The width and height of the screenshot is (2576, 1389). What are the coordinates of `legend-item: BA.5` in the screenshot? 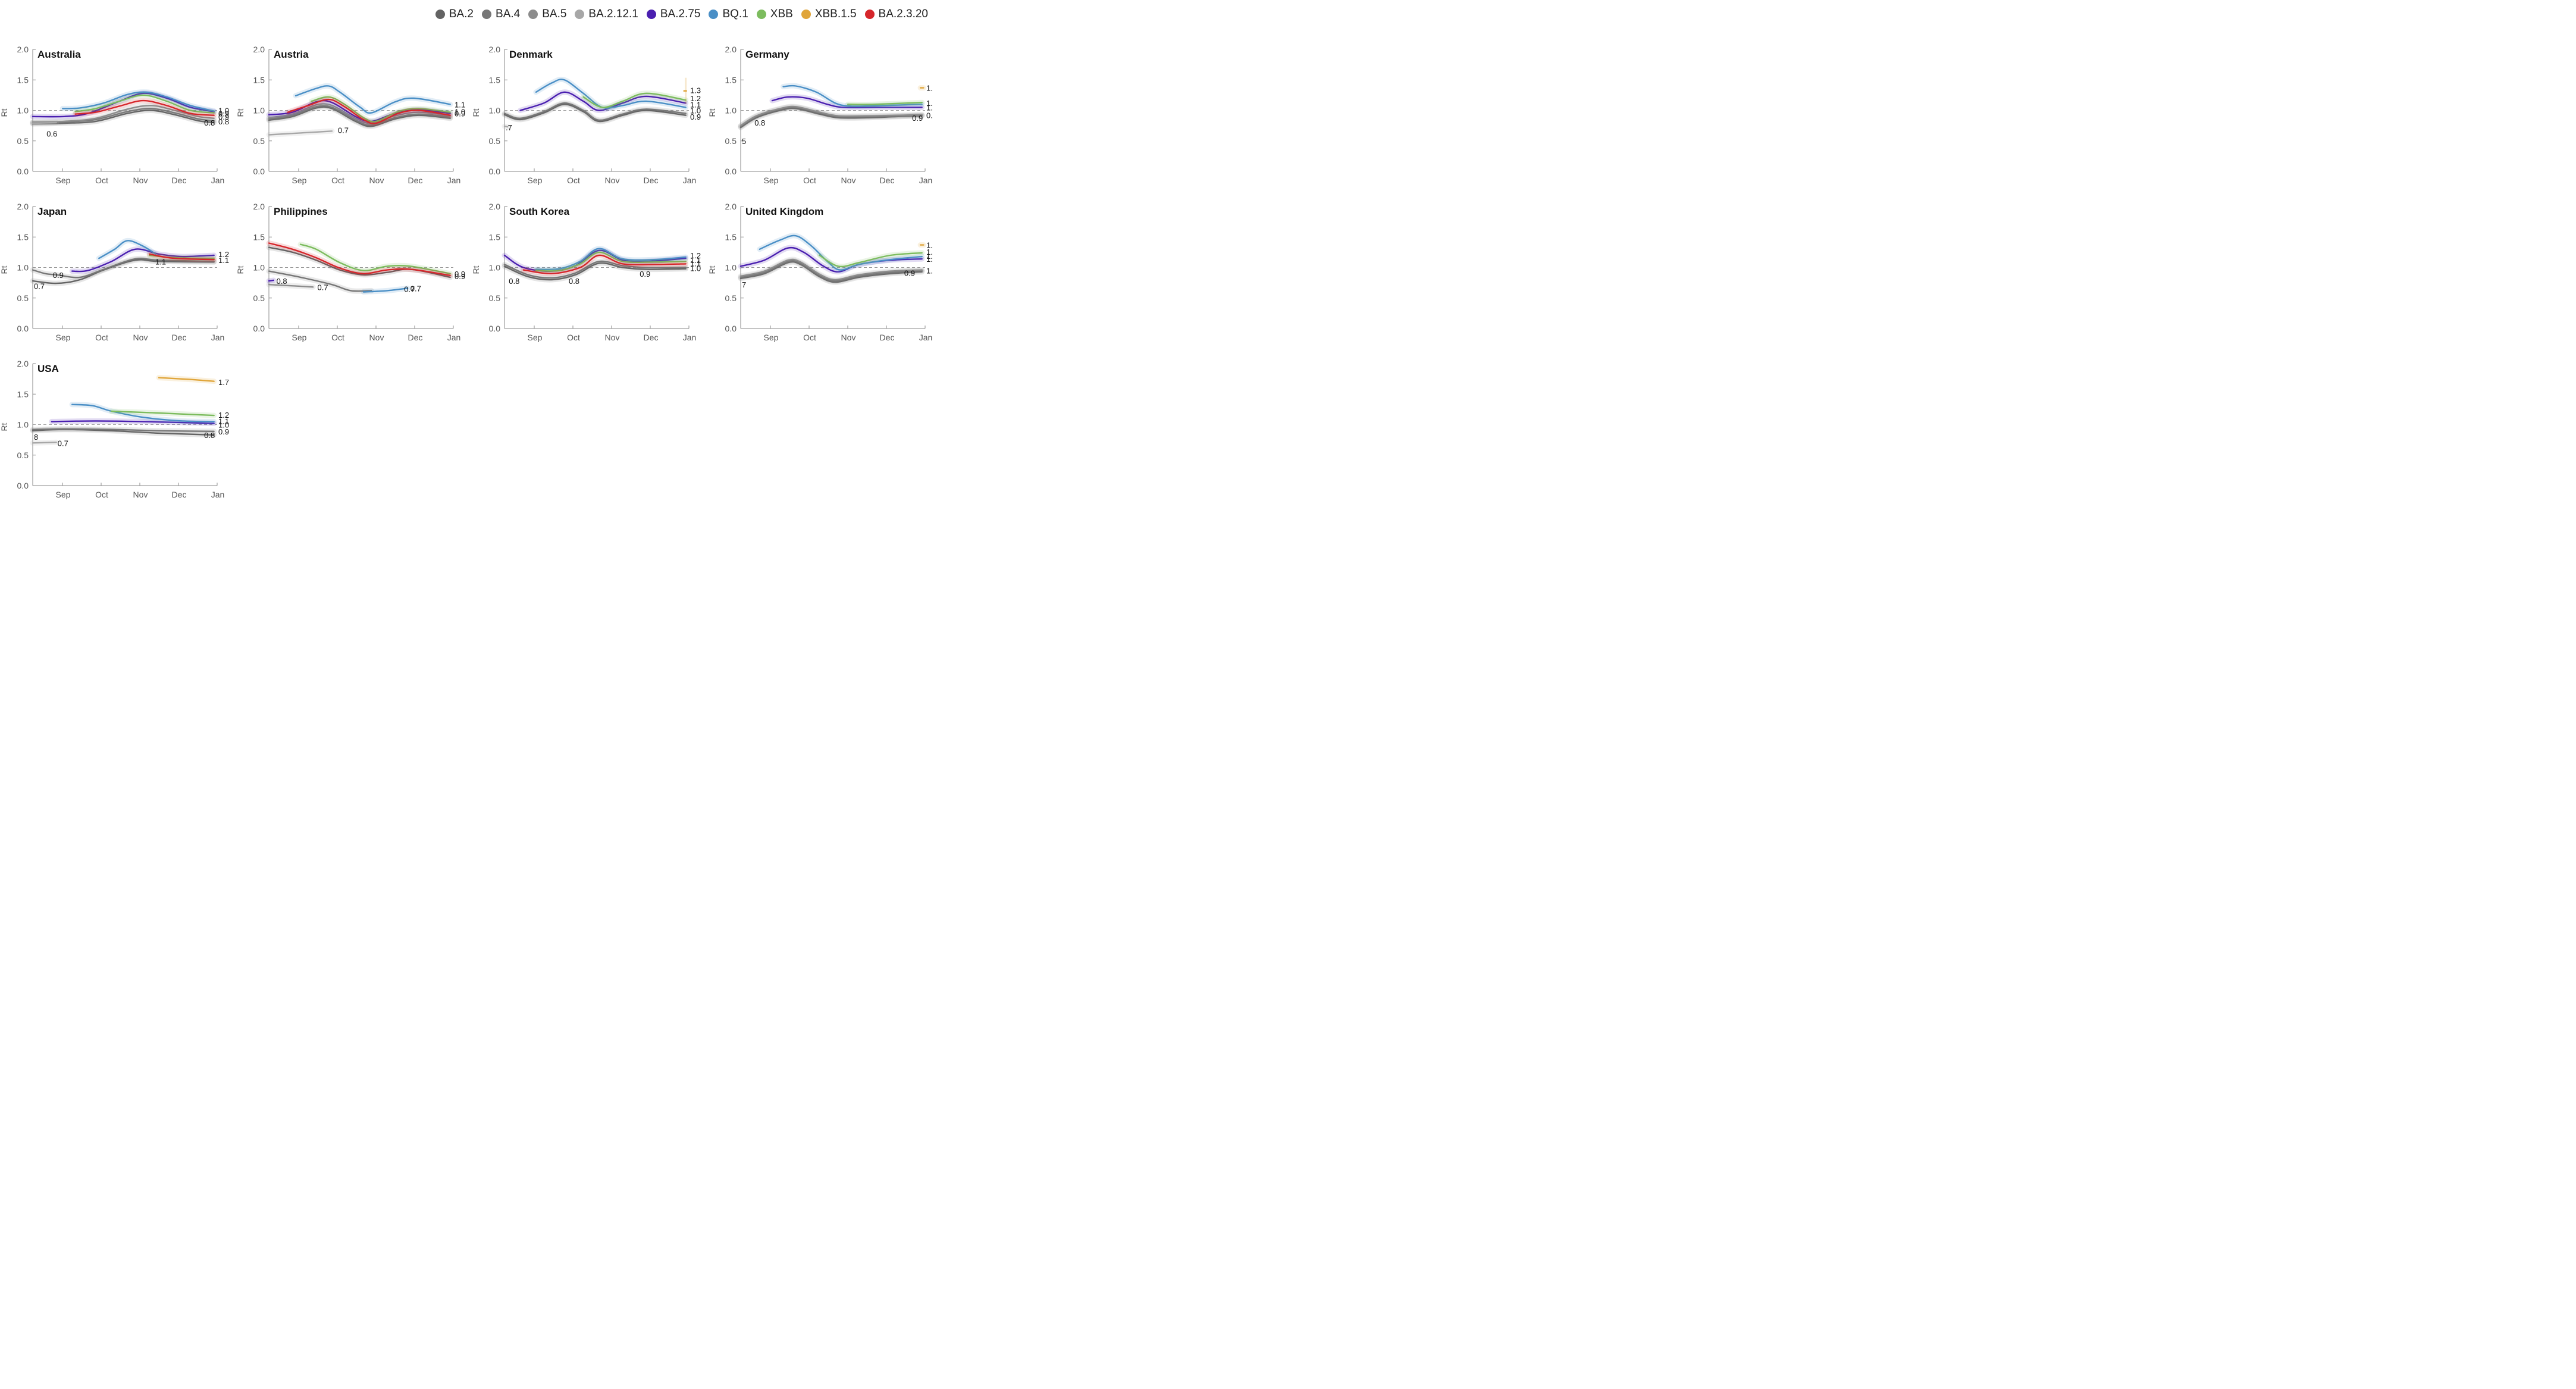 It's located at (547, 15).